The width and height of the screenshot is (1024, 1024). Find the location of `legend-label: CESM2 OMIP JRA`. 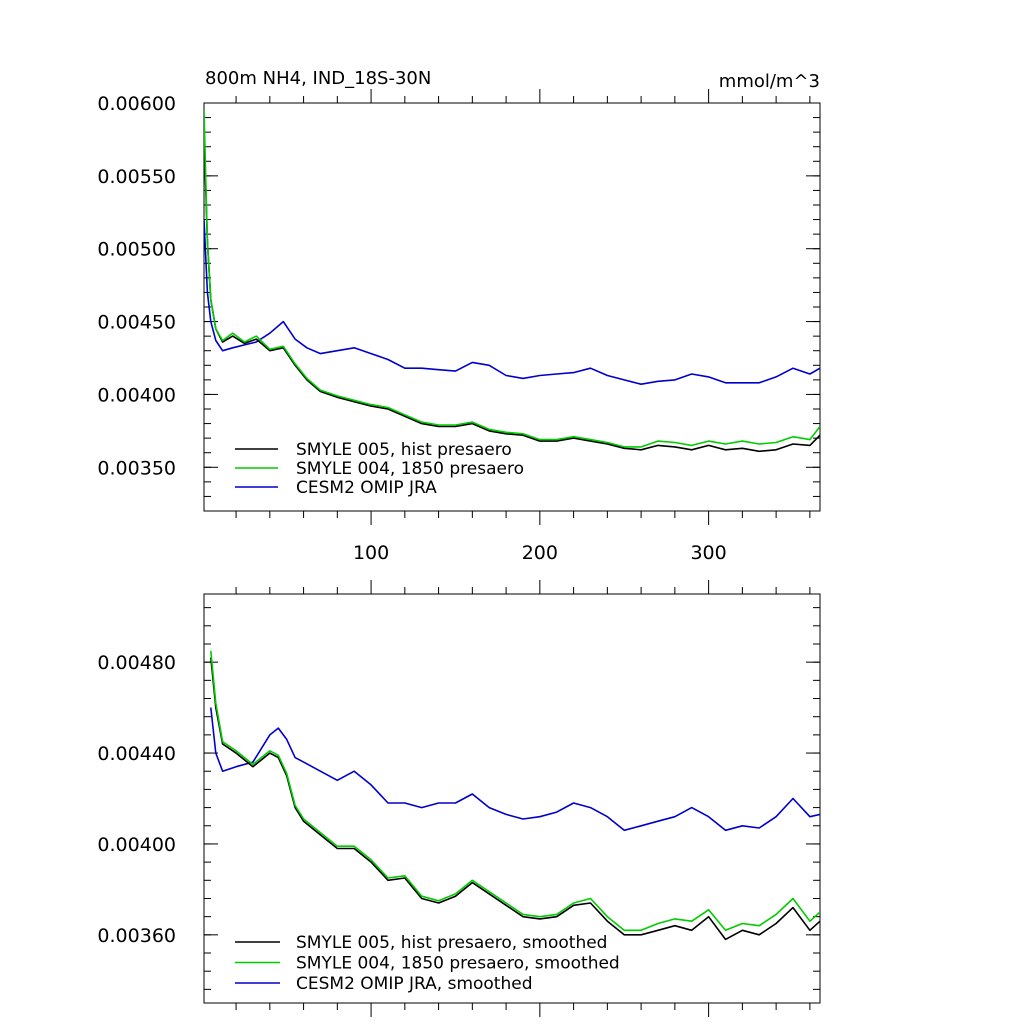

legend-label: CESM2 OMIP JRA is located at coordinates (366, 488).